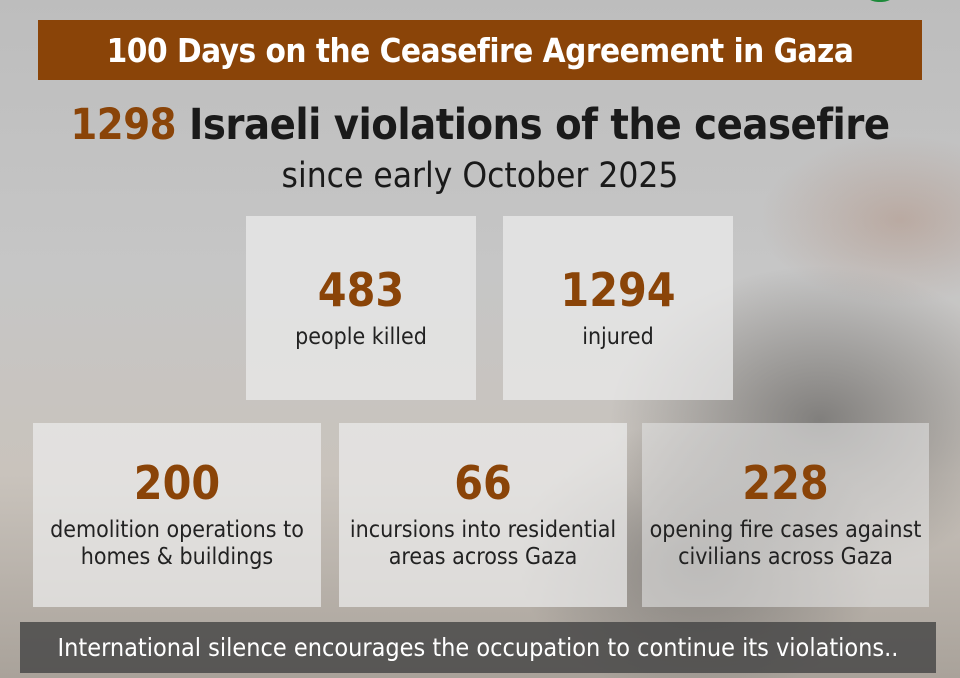 The width and height of the screenshot is (960, 678). Describe the element at coordinates (618, 289) in the screenshot. I see `stat-value: 1294` at that location.